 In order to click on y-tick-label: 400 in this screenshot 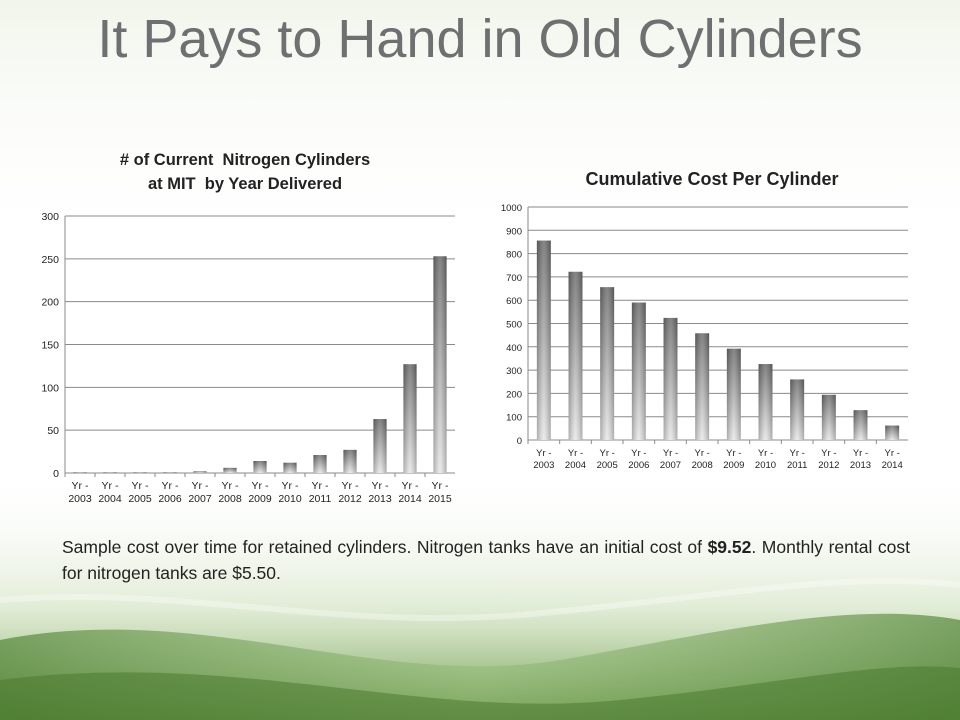, I will do `click(514, 348)`.